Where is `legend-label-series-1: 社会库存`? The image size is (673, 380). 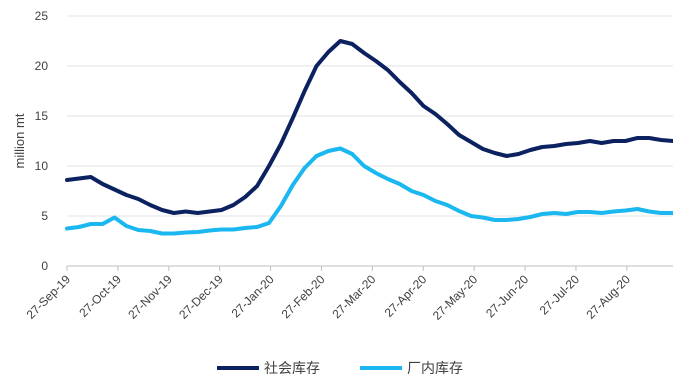 legend-label-series-1: 社会库存 is located at coordinates (292, 369).